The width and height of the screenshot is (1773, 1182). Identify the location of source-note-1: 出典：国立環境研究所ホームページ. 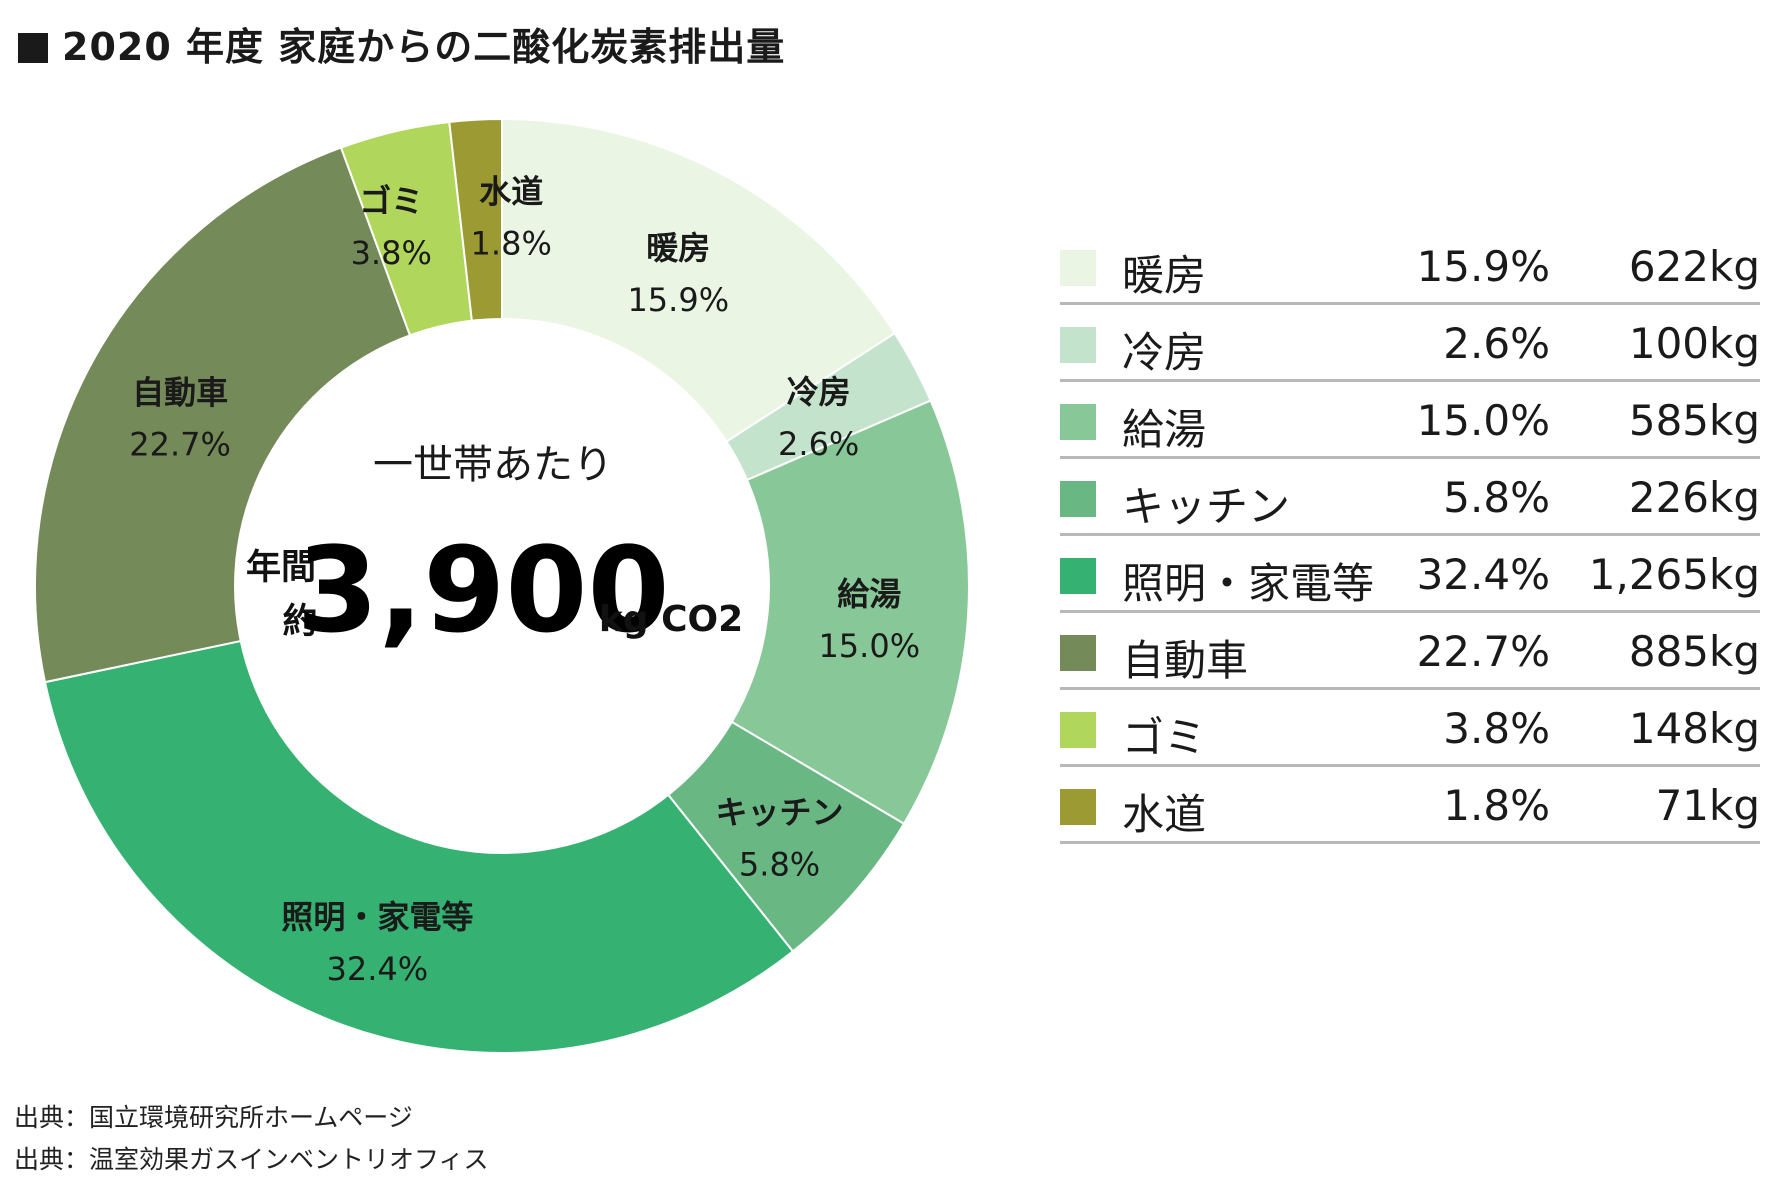
(213, 1117).